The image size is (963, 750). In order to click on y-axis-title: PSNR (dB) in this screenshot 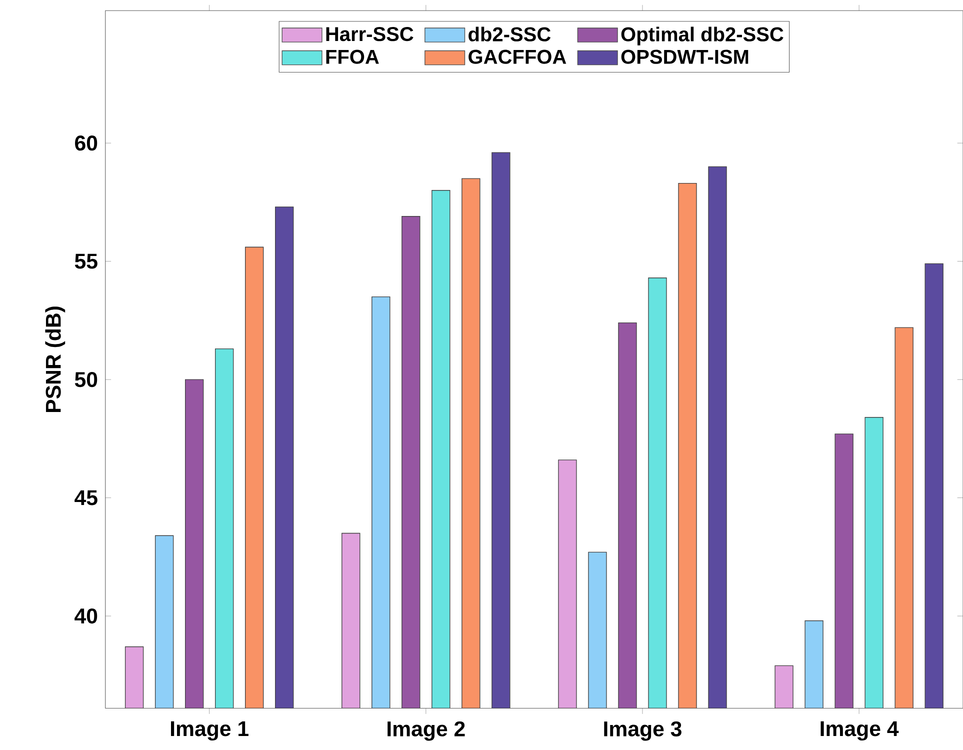, I will do `click(55, 359)`.